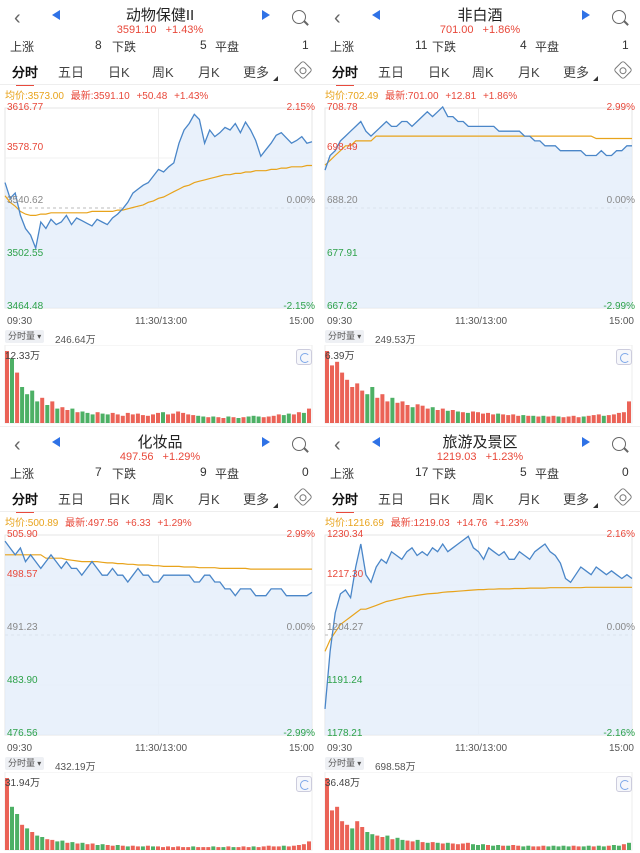  I want to click on pct-level-label: -2.16%, so click(619, 733).